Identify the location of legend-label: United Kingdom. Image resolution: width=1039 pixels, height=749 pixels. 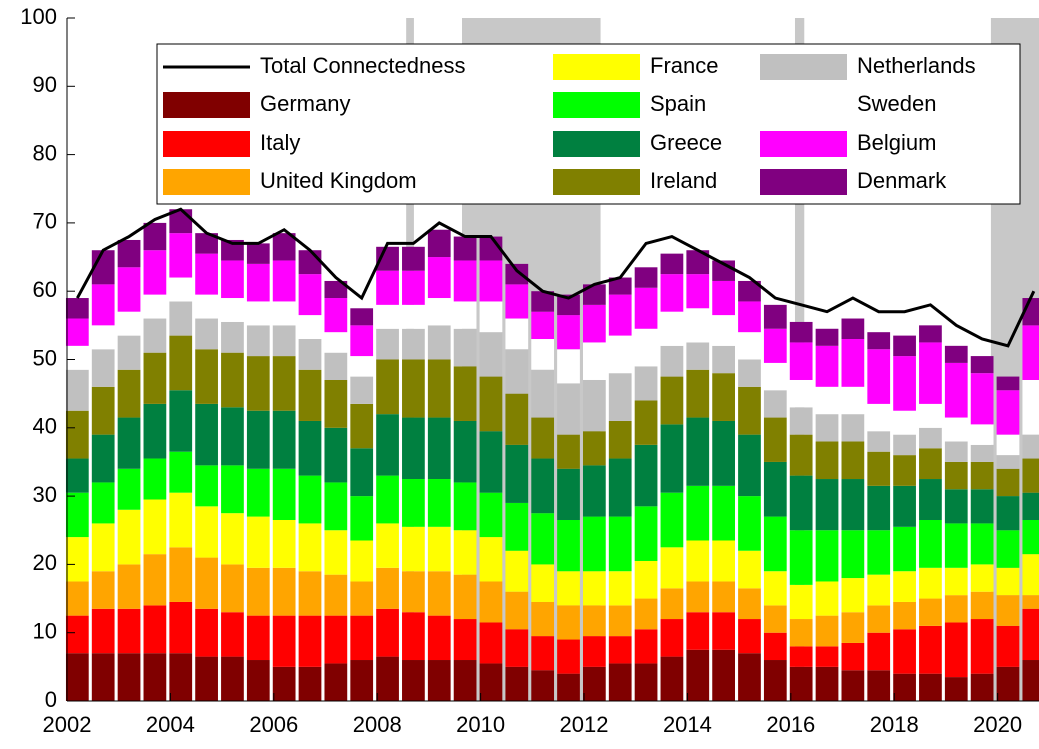
(338, 180).